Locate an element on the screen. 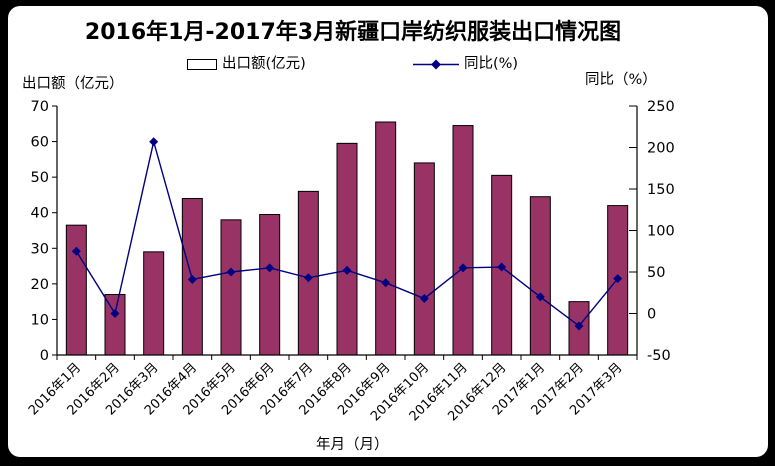 This screenshot has height=466, width=775. right-axis-title: 同比（%） is located at coordinates (621, 80).